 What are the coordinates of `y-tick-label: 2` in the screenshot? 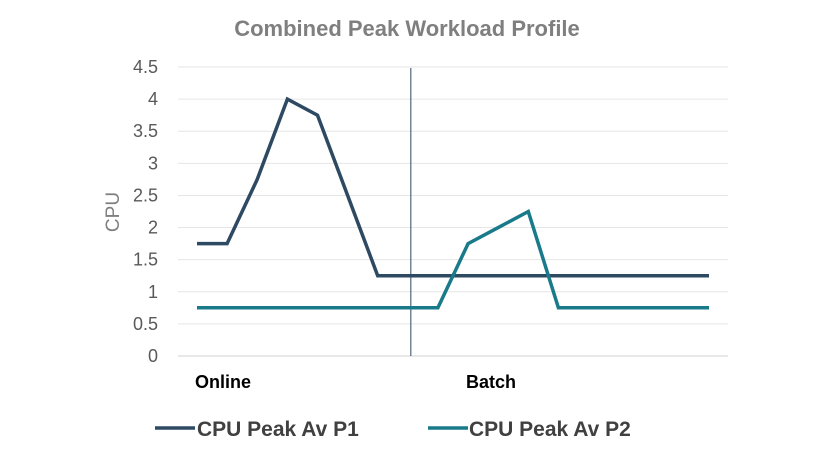 It's located at (153, 228).